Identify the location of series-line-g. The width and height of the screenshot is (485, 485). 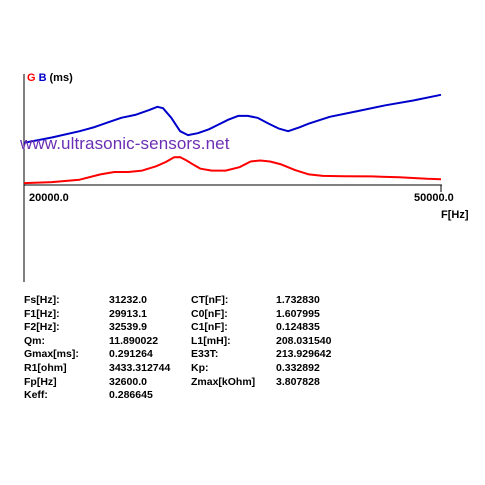
(232, 170).